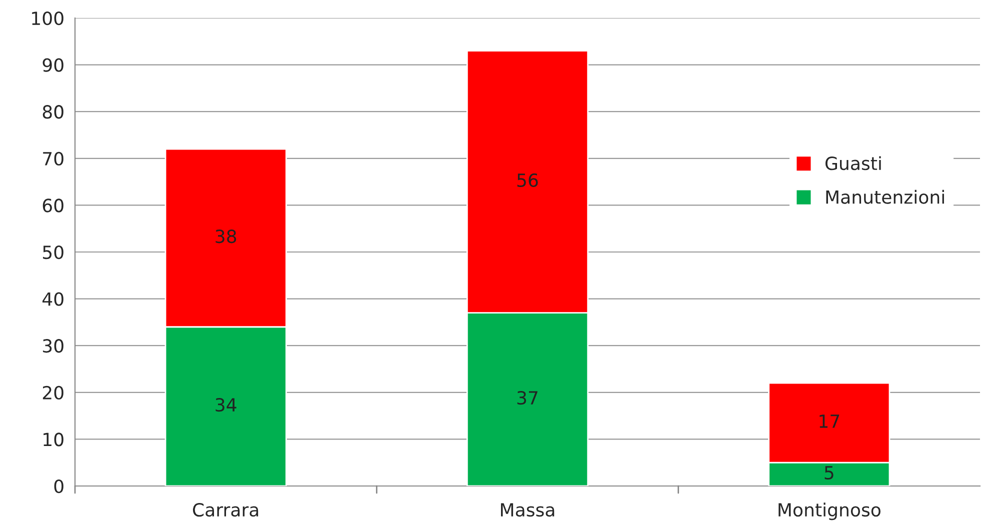 The height and width of the screenshot is (532, 985). What do you see at coordinates (527, 510) in the screenshot?
I see `x-tick-label: Massa` at bounding box center [527, 510].